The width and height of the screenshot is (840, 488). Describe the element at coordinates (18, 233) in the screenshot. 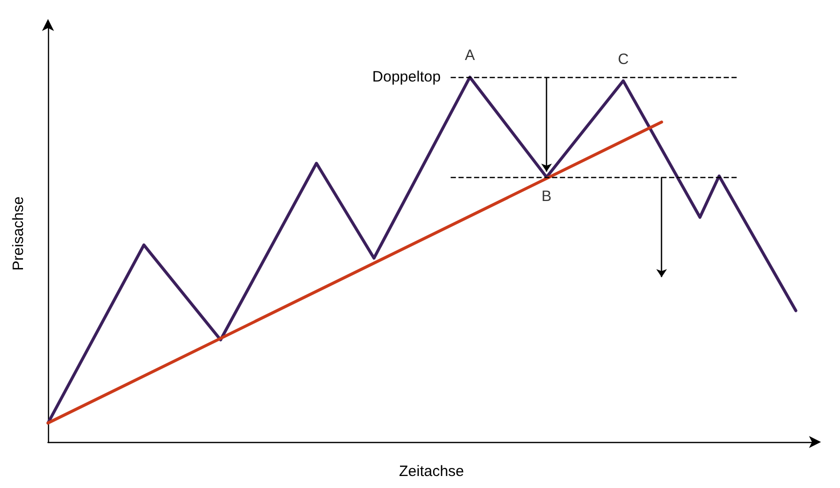

I see `y-axis-title: Preisachse` at that location.